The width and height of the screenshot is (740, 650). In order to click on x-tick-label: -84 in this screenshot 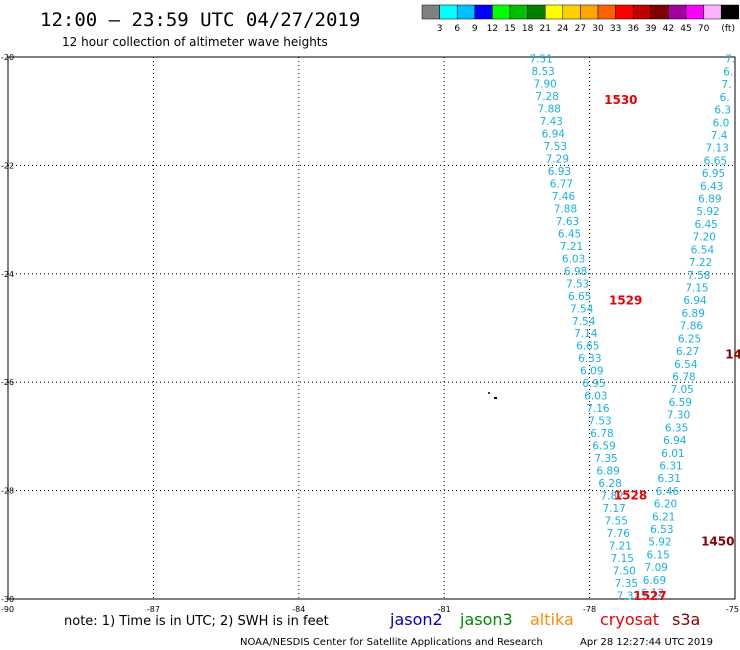, I will do `click(298, 609)`.